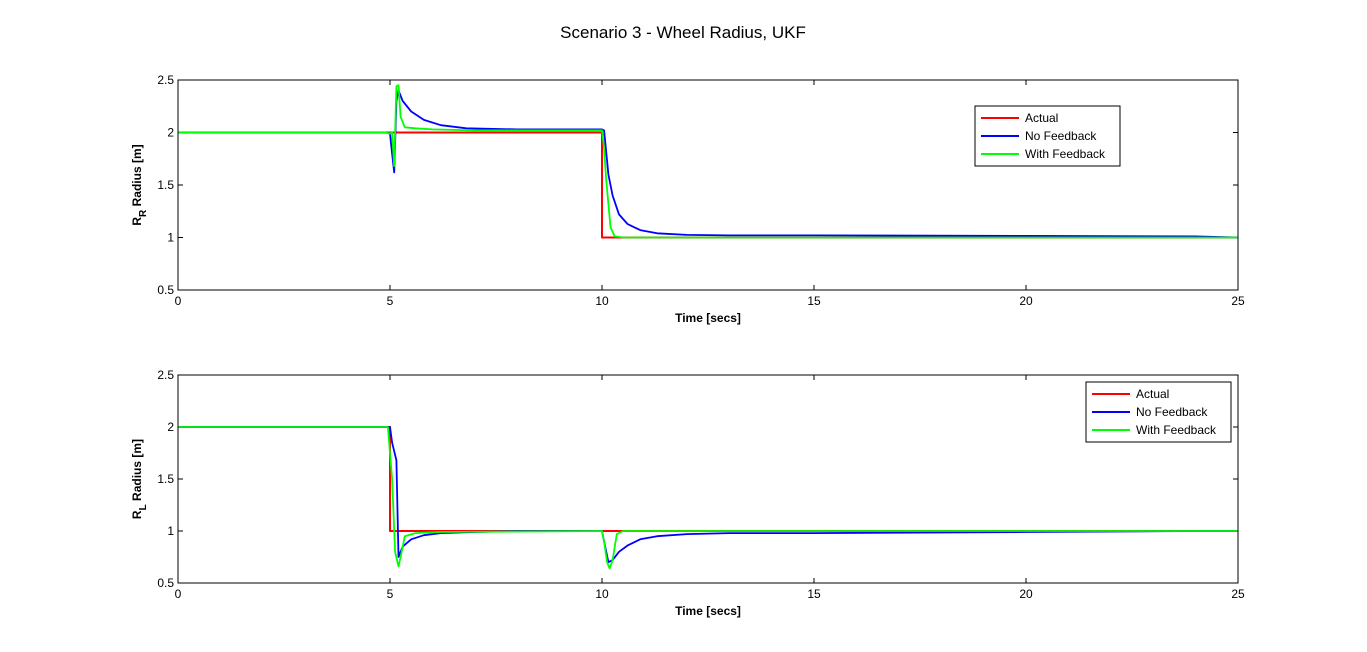 The image size is (1367, 652). Describe the element at coordinates (143, 507) in the screenshot. I see `y-axis-label-subscript: L` at that location.